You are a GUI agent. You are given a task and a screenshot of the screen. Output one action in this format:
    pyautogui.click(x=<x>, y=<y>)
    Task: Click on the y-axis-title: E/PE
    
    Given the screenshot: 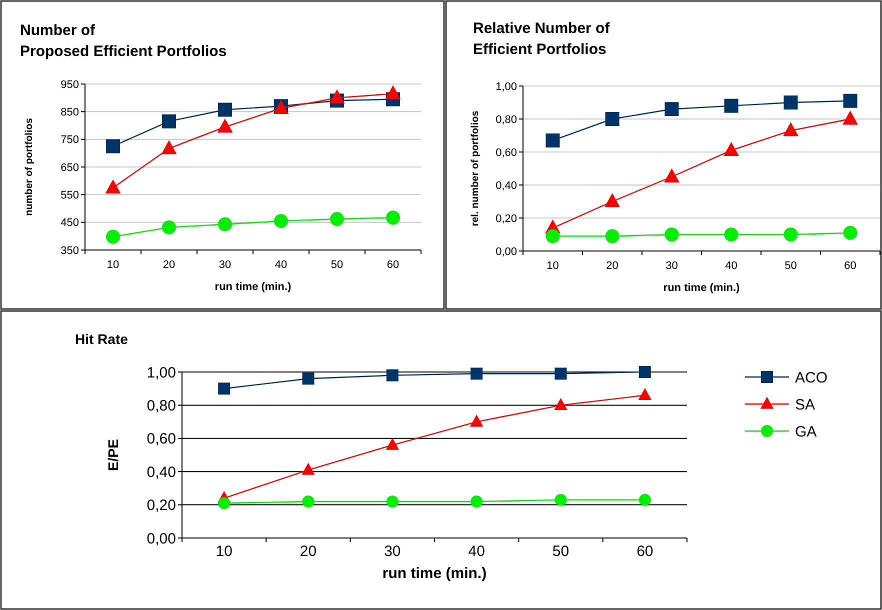 What is the action you would take?
    pyautogui.click(x=113, y=455)
    